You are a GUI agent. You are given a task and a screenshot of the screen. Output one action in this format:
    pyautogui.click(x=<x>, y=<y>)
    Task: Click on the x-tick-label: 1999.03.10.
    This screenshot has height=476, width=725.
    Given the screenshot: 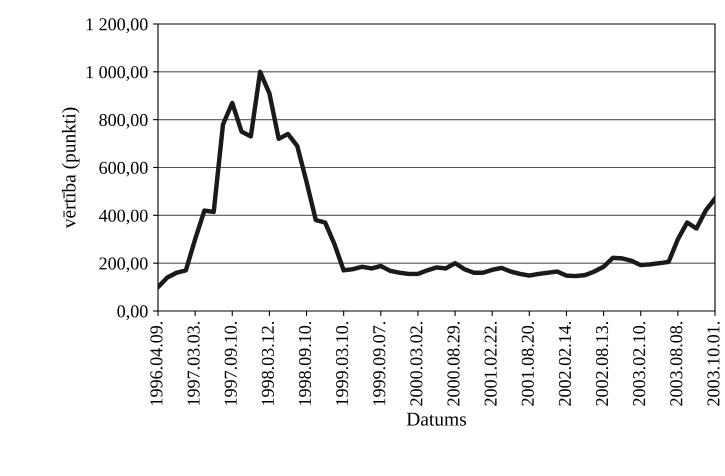 What is the action you would take?
    pyautogui.click(x=342, y=363)
    